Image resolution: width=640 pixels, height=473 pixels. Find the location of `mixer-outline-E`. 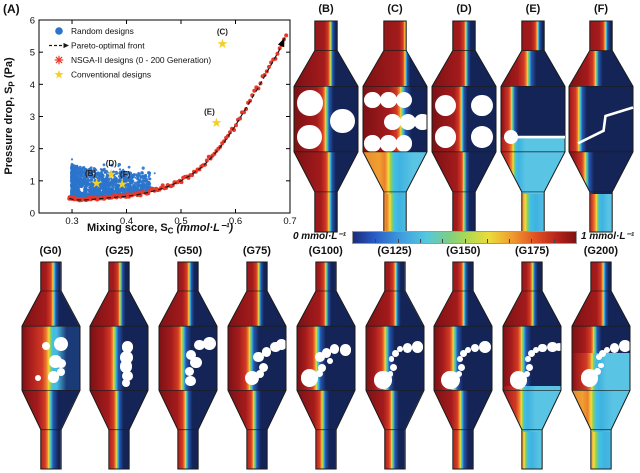

mixer-outline-E is located at coordinates (533, 126).